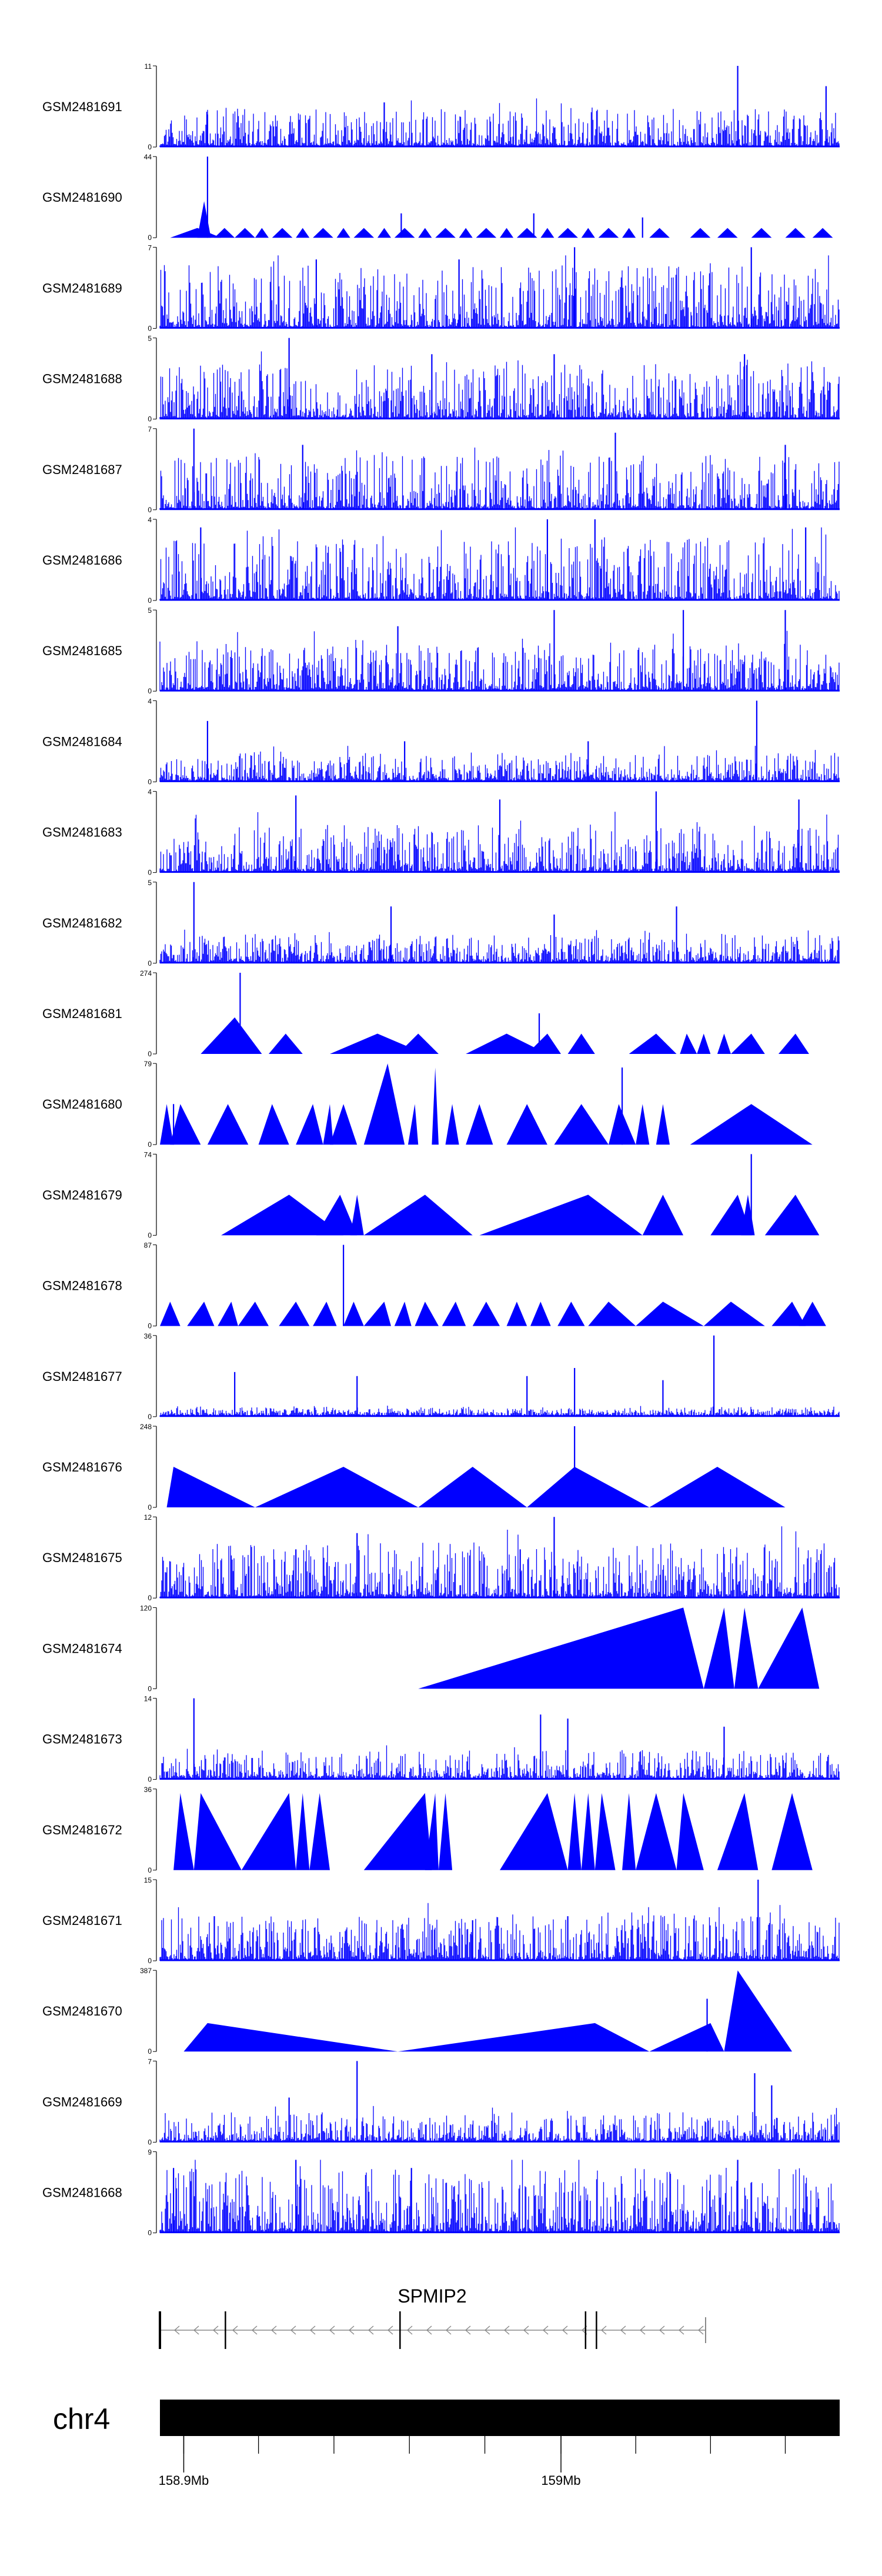 Image resolution: width=882 pixels, height=2576 pixels. What do you see at coordinates (560, 2480) in the screenshot?
I see `axis-tick-label: 159Mb` at bounding box center [560, 2480].